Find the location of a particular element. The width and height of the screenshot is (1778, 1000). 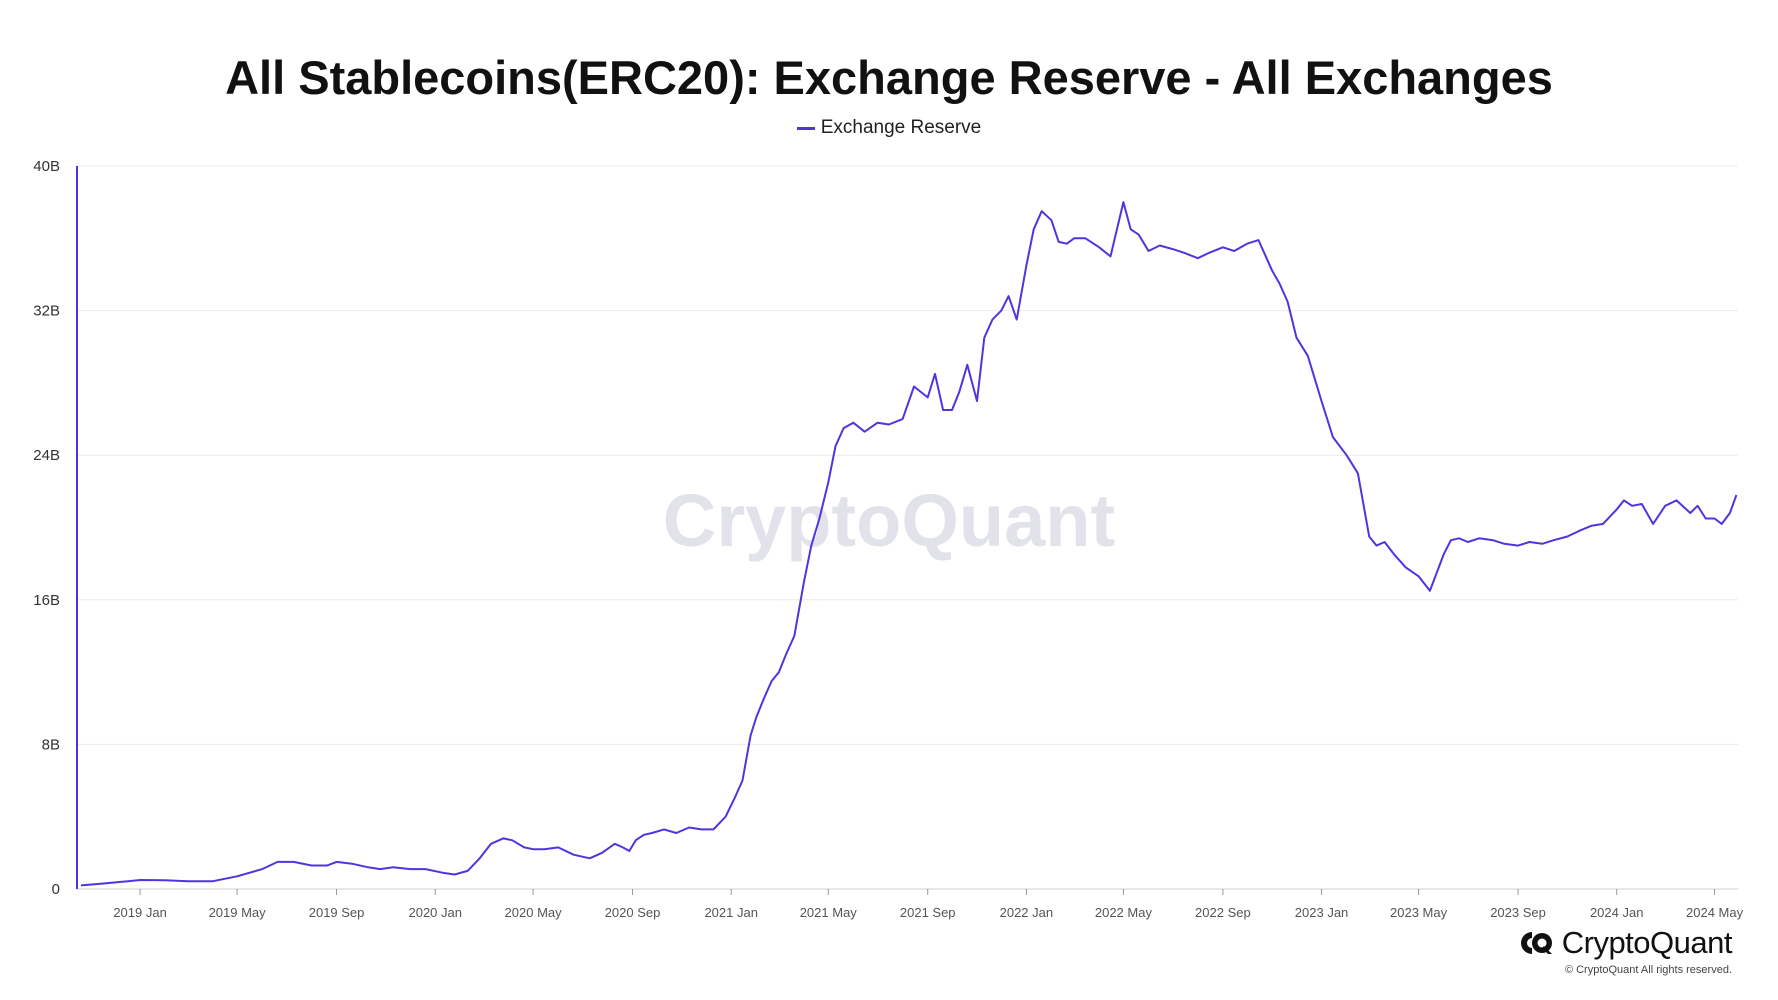

x-tick-label: 2021 May is located at coordinates (829, 912).